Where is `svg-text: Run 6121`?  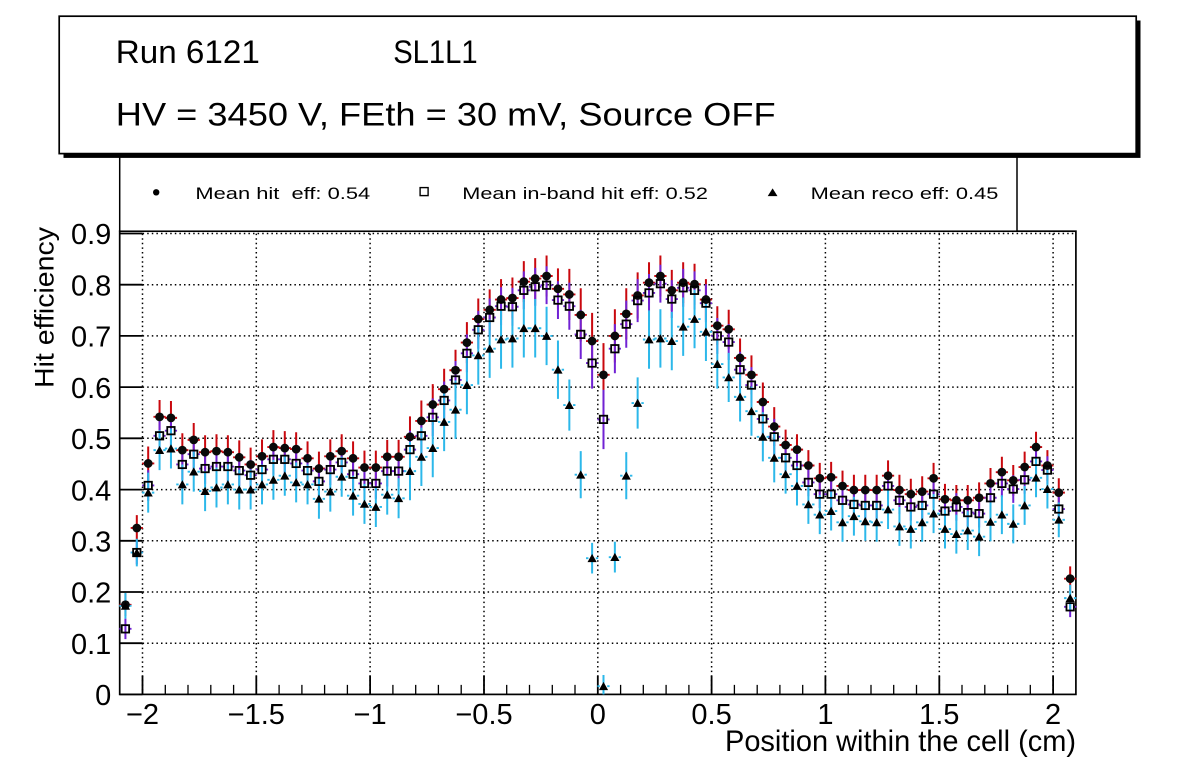
svg-text: Run 6121 is located at coordinates (188, 52).